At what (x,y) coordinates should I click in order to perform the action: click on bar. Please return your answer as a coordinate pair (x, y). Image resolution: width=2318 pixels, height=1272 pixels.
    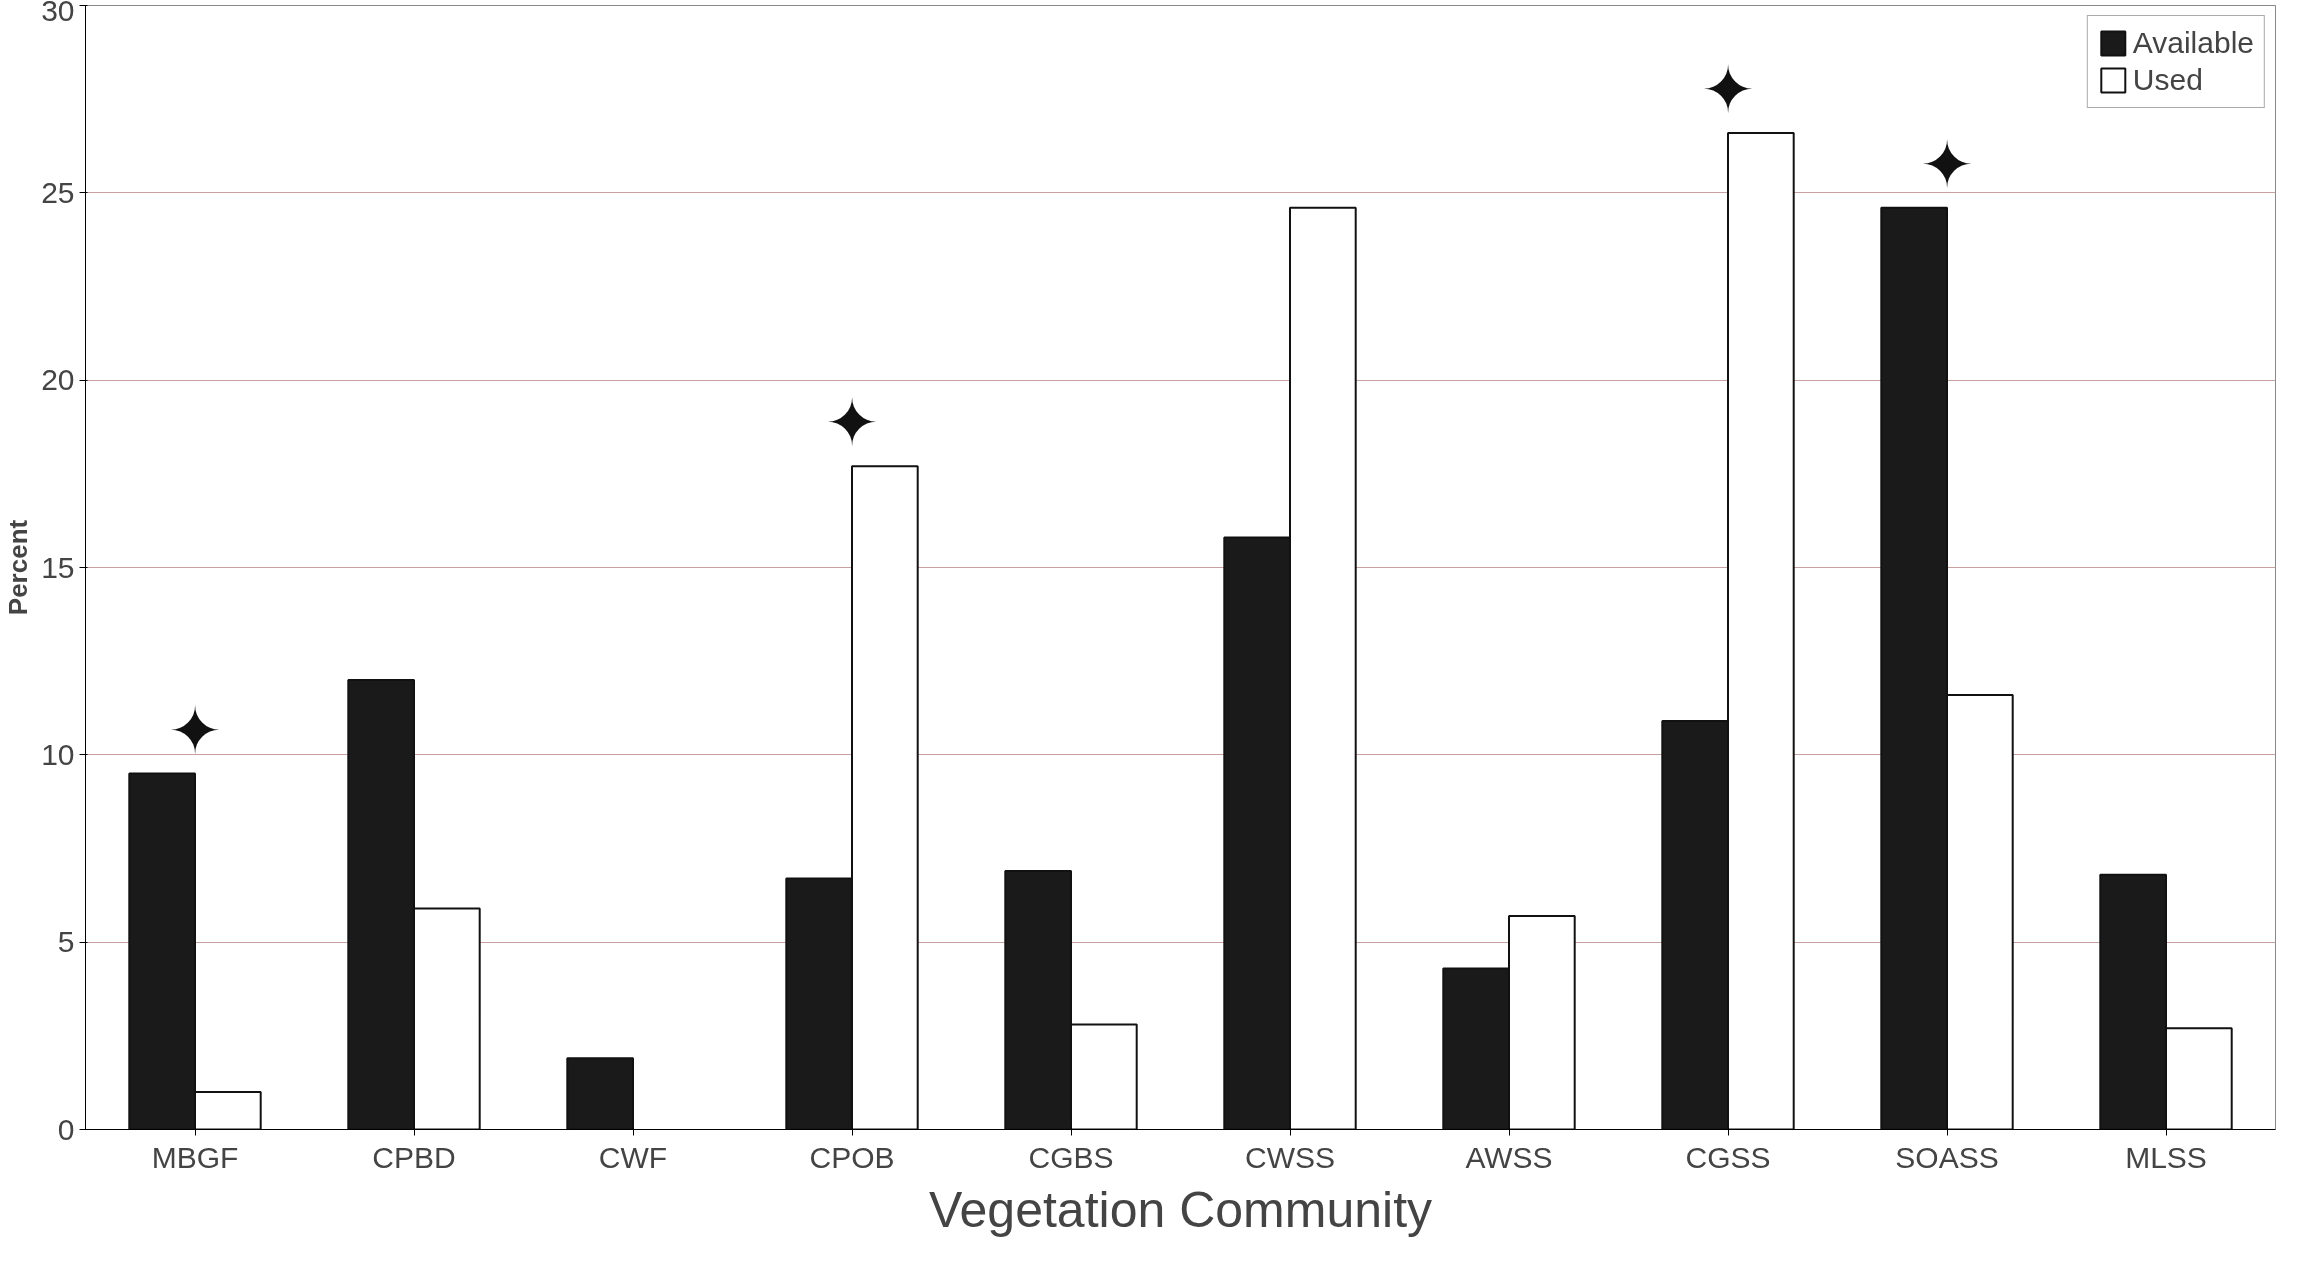
    Looking at the image, I should click on (600, 1093).